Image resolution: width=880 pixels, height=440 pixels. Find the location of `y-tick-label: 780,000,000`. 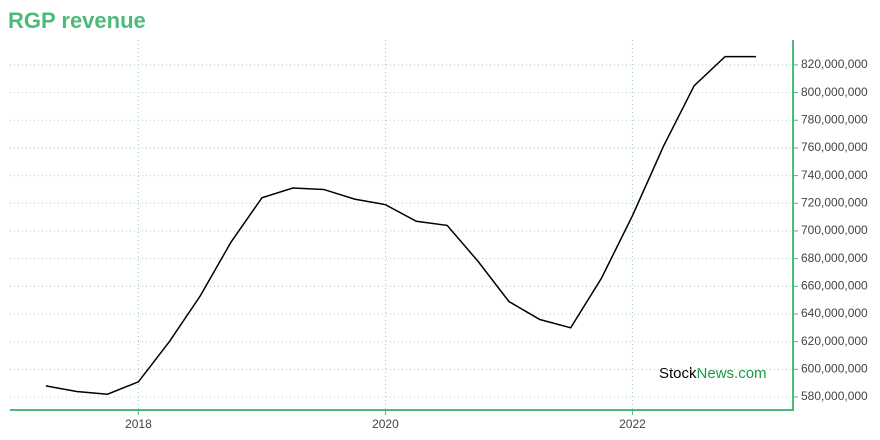

y-tick-label: 780,000,000 is located at coordinates (834, 119).